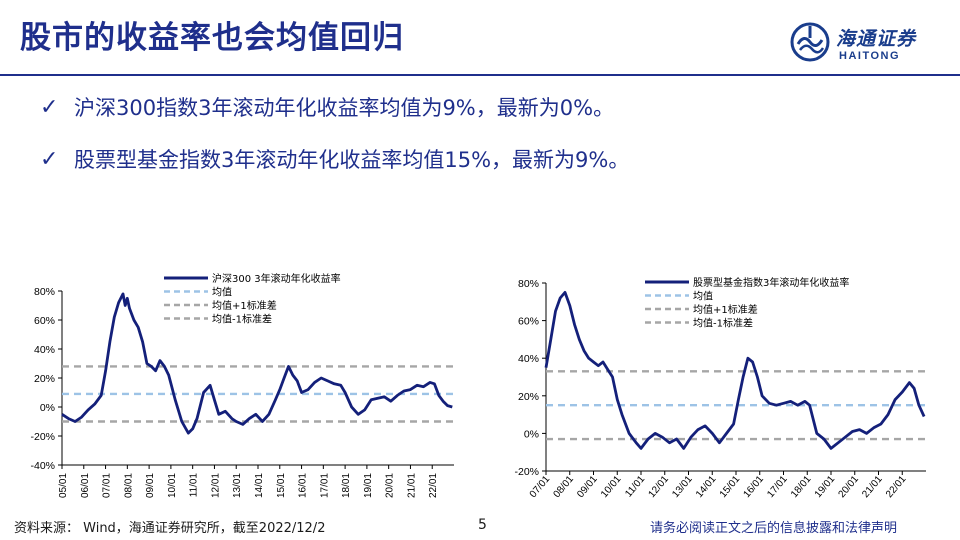 The height and width of the screenshot is (540, 960). What do you see at coordinates (870, 56) in the screenshot?
I see `logo-en-text: HAITONG` at bounding box center [870, 56].